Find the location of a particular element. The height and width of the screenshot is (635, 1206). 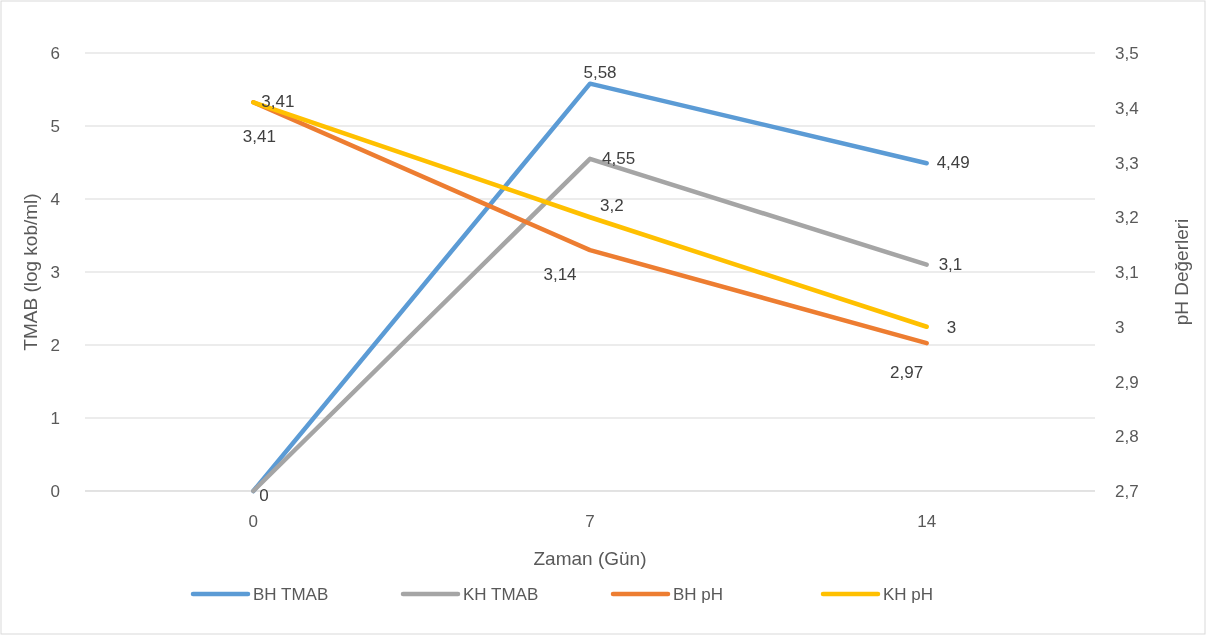

y-tick-label: 1 is located at coordinates (55, 418).